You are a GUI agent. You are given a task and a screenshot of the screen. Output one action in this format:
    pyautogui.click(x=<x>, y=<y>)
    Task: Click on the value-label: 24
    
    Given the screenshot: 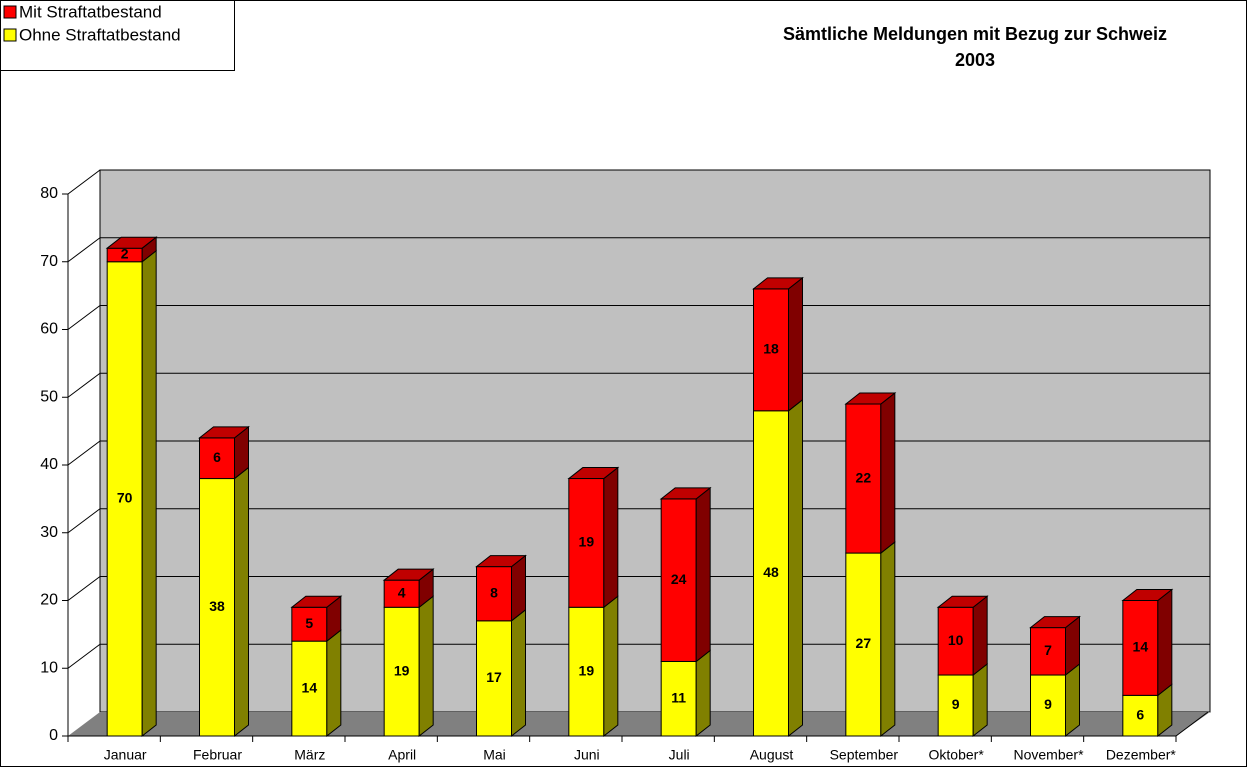 What is the action you would take?
    pyautogui.click(x=679, y=579)
    